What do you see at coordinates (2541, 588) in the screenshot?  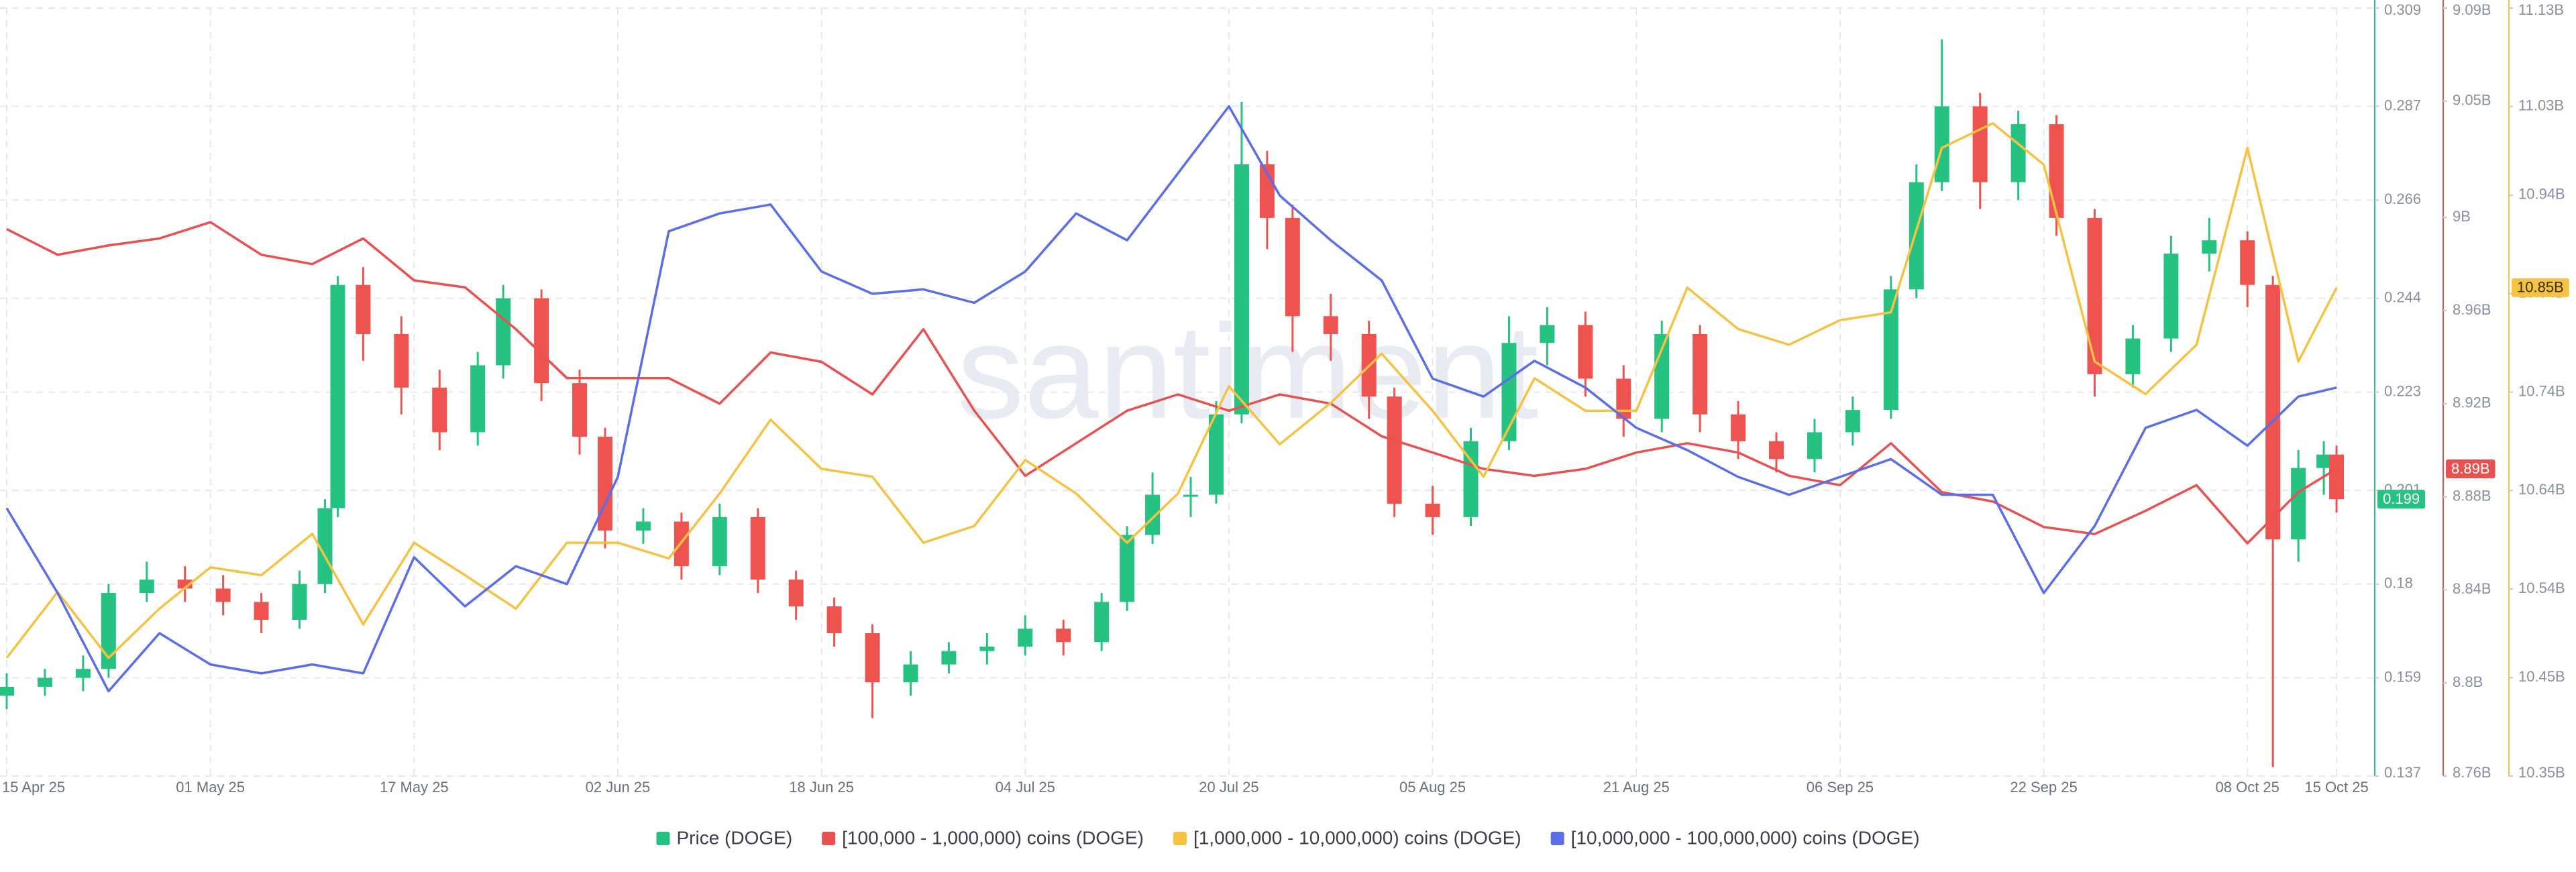 I see `y-tick-label: 10.54B` at bounding box center [2541, 588].